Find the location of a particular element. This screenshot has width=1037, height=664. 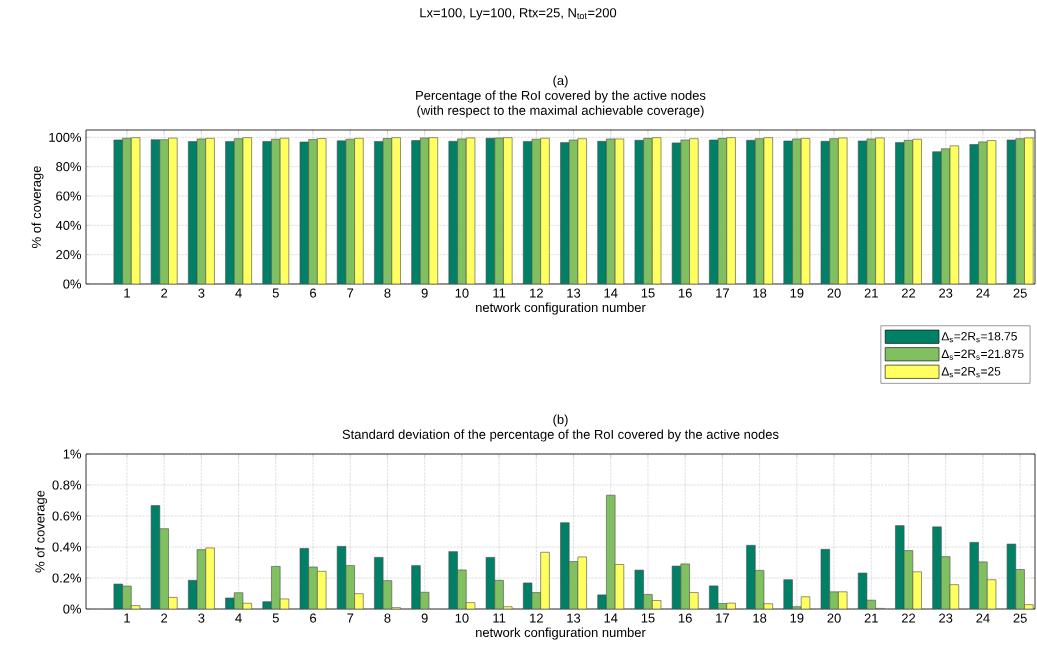

legend-label: Δ$_{s}$=2R$_{s}$=25 is located at coordinates (971, 372).